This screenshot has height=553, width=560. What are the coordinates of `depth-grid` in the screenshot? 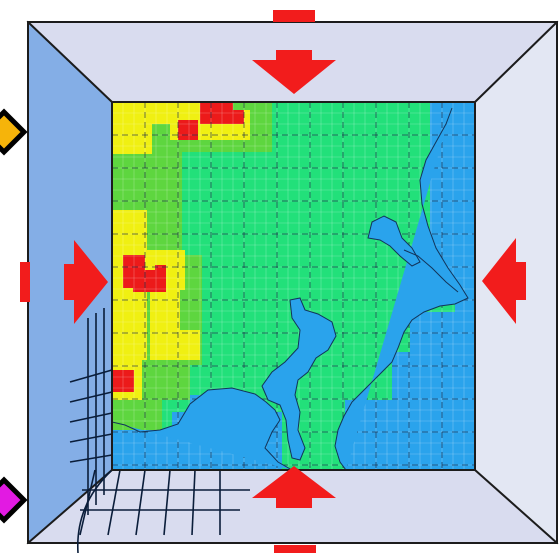 It's located at (159, 430).